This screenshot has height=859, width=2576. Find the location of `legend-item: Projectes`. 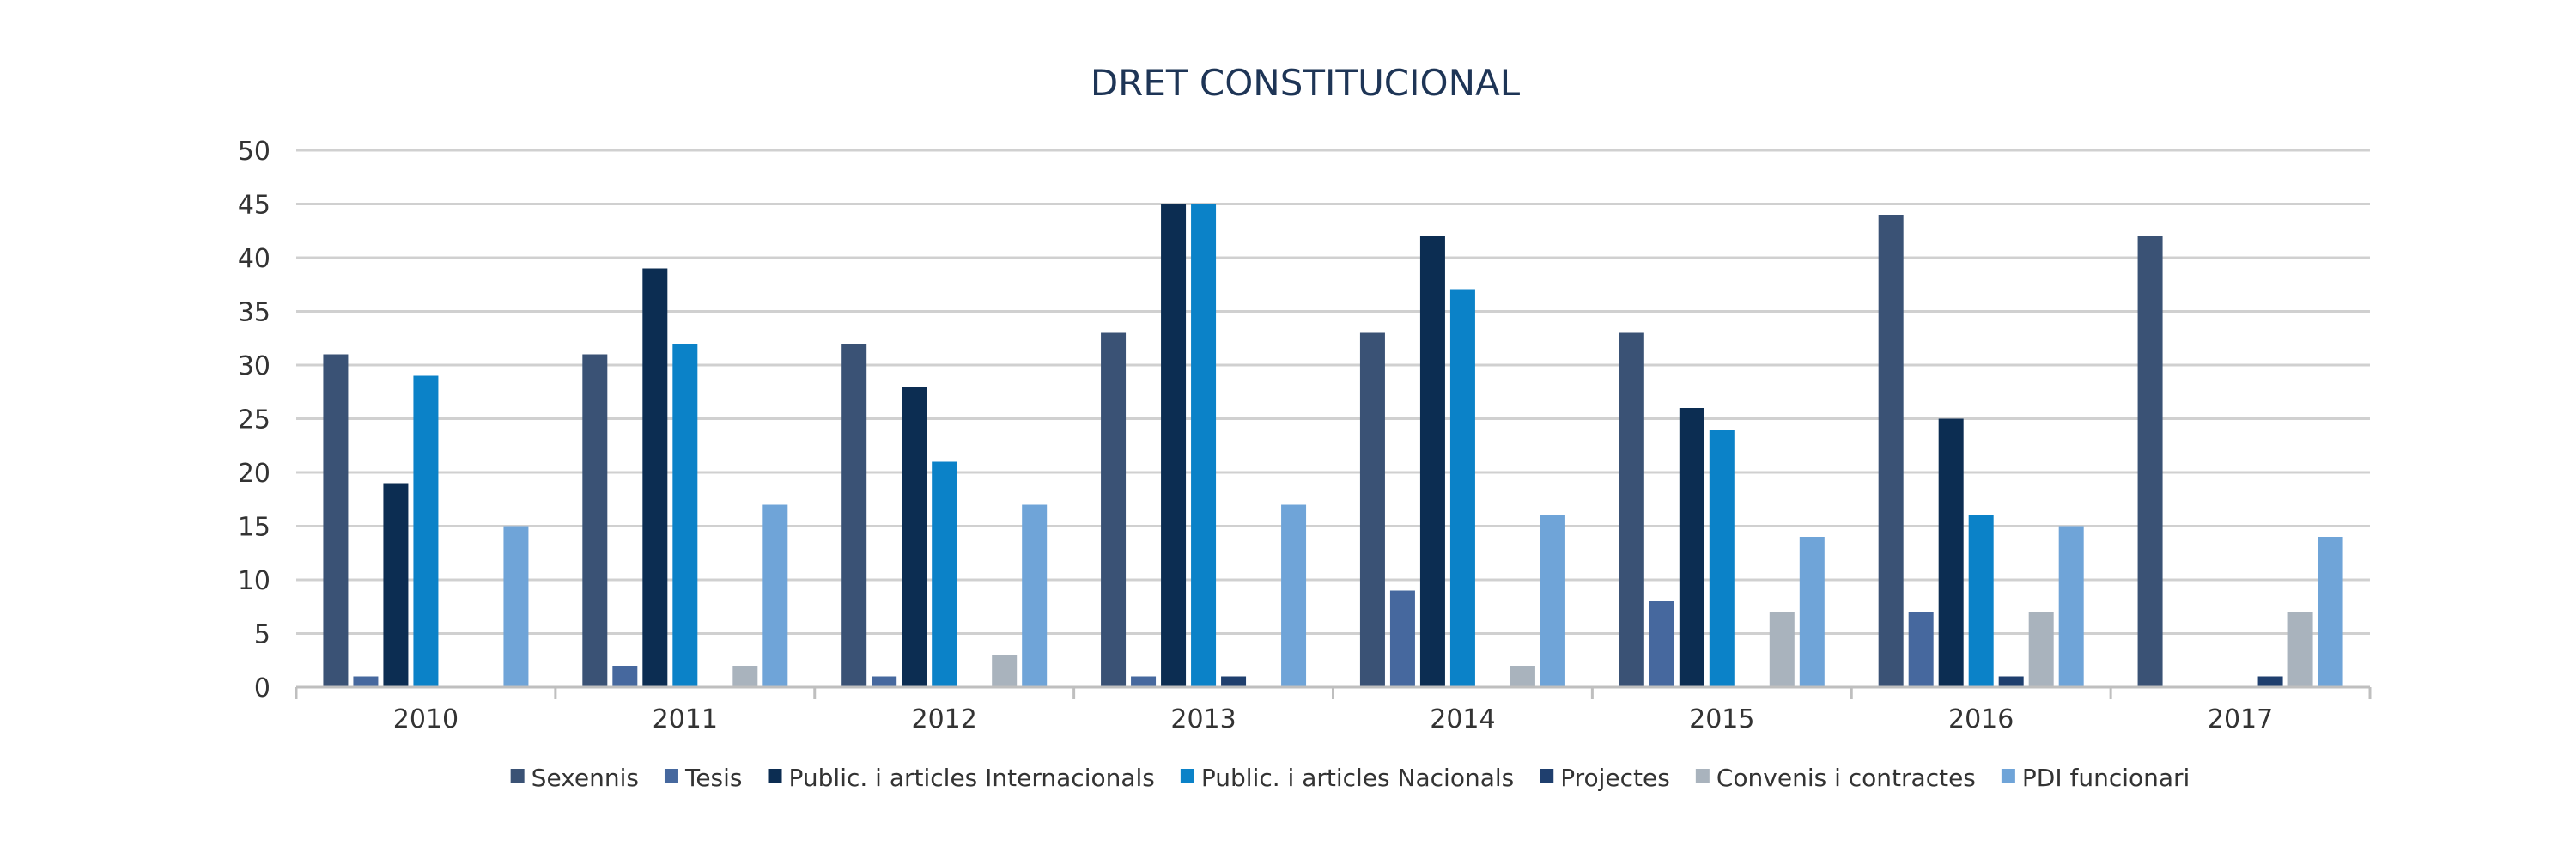

legend-item: Projectes is located at coordinates (1605, 778).